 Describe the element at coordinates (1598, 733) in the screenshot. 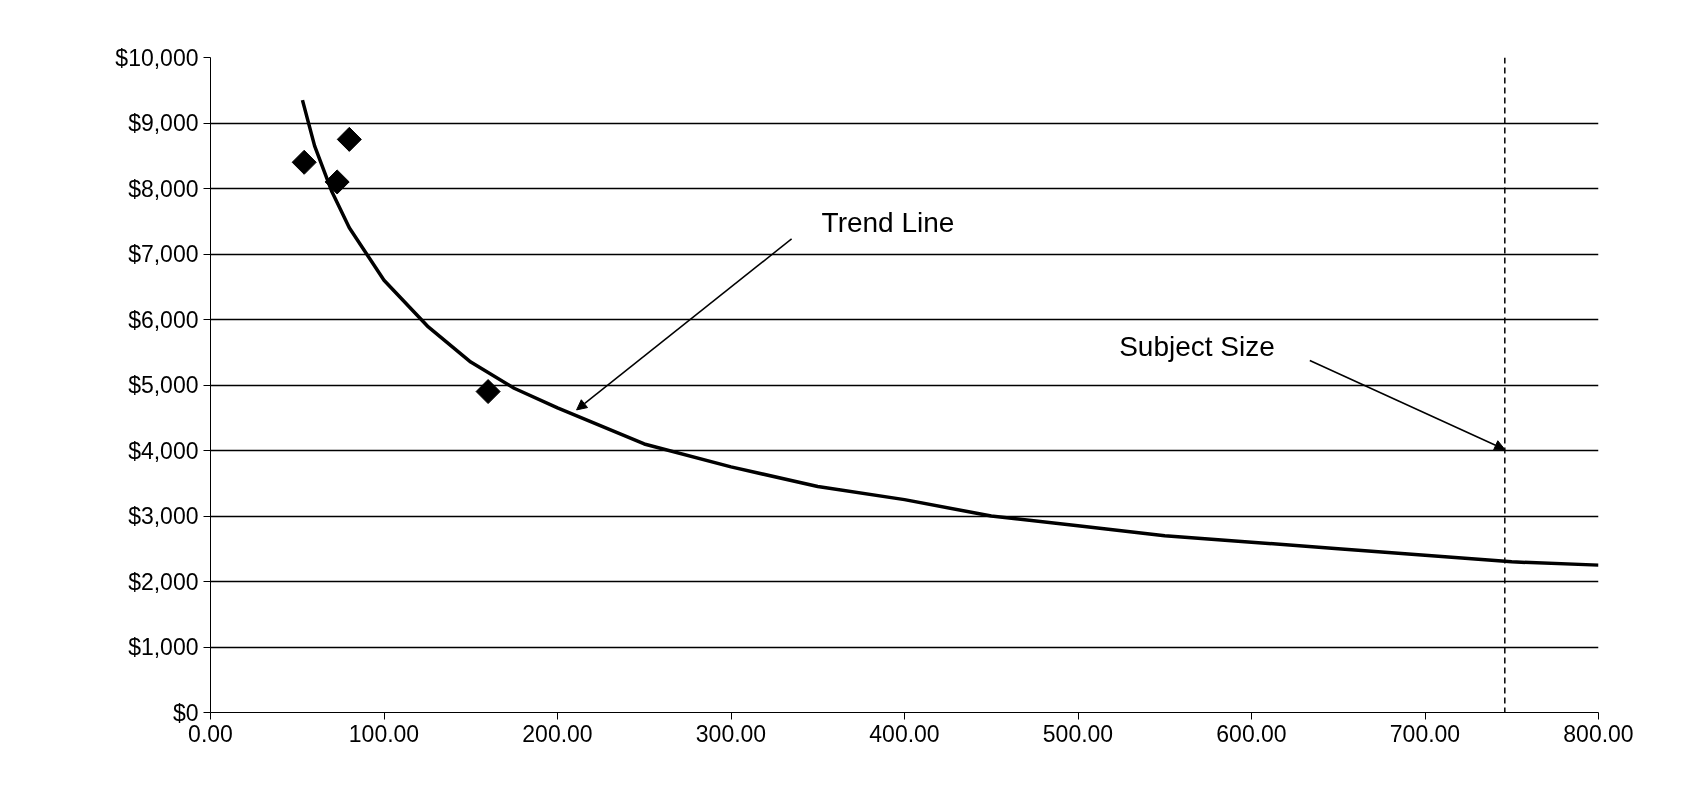

I see `x-tick-label: 800.00` at that location.